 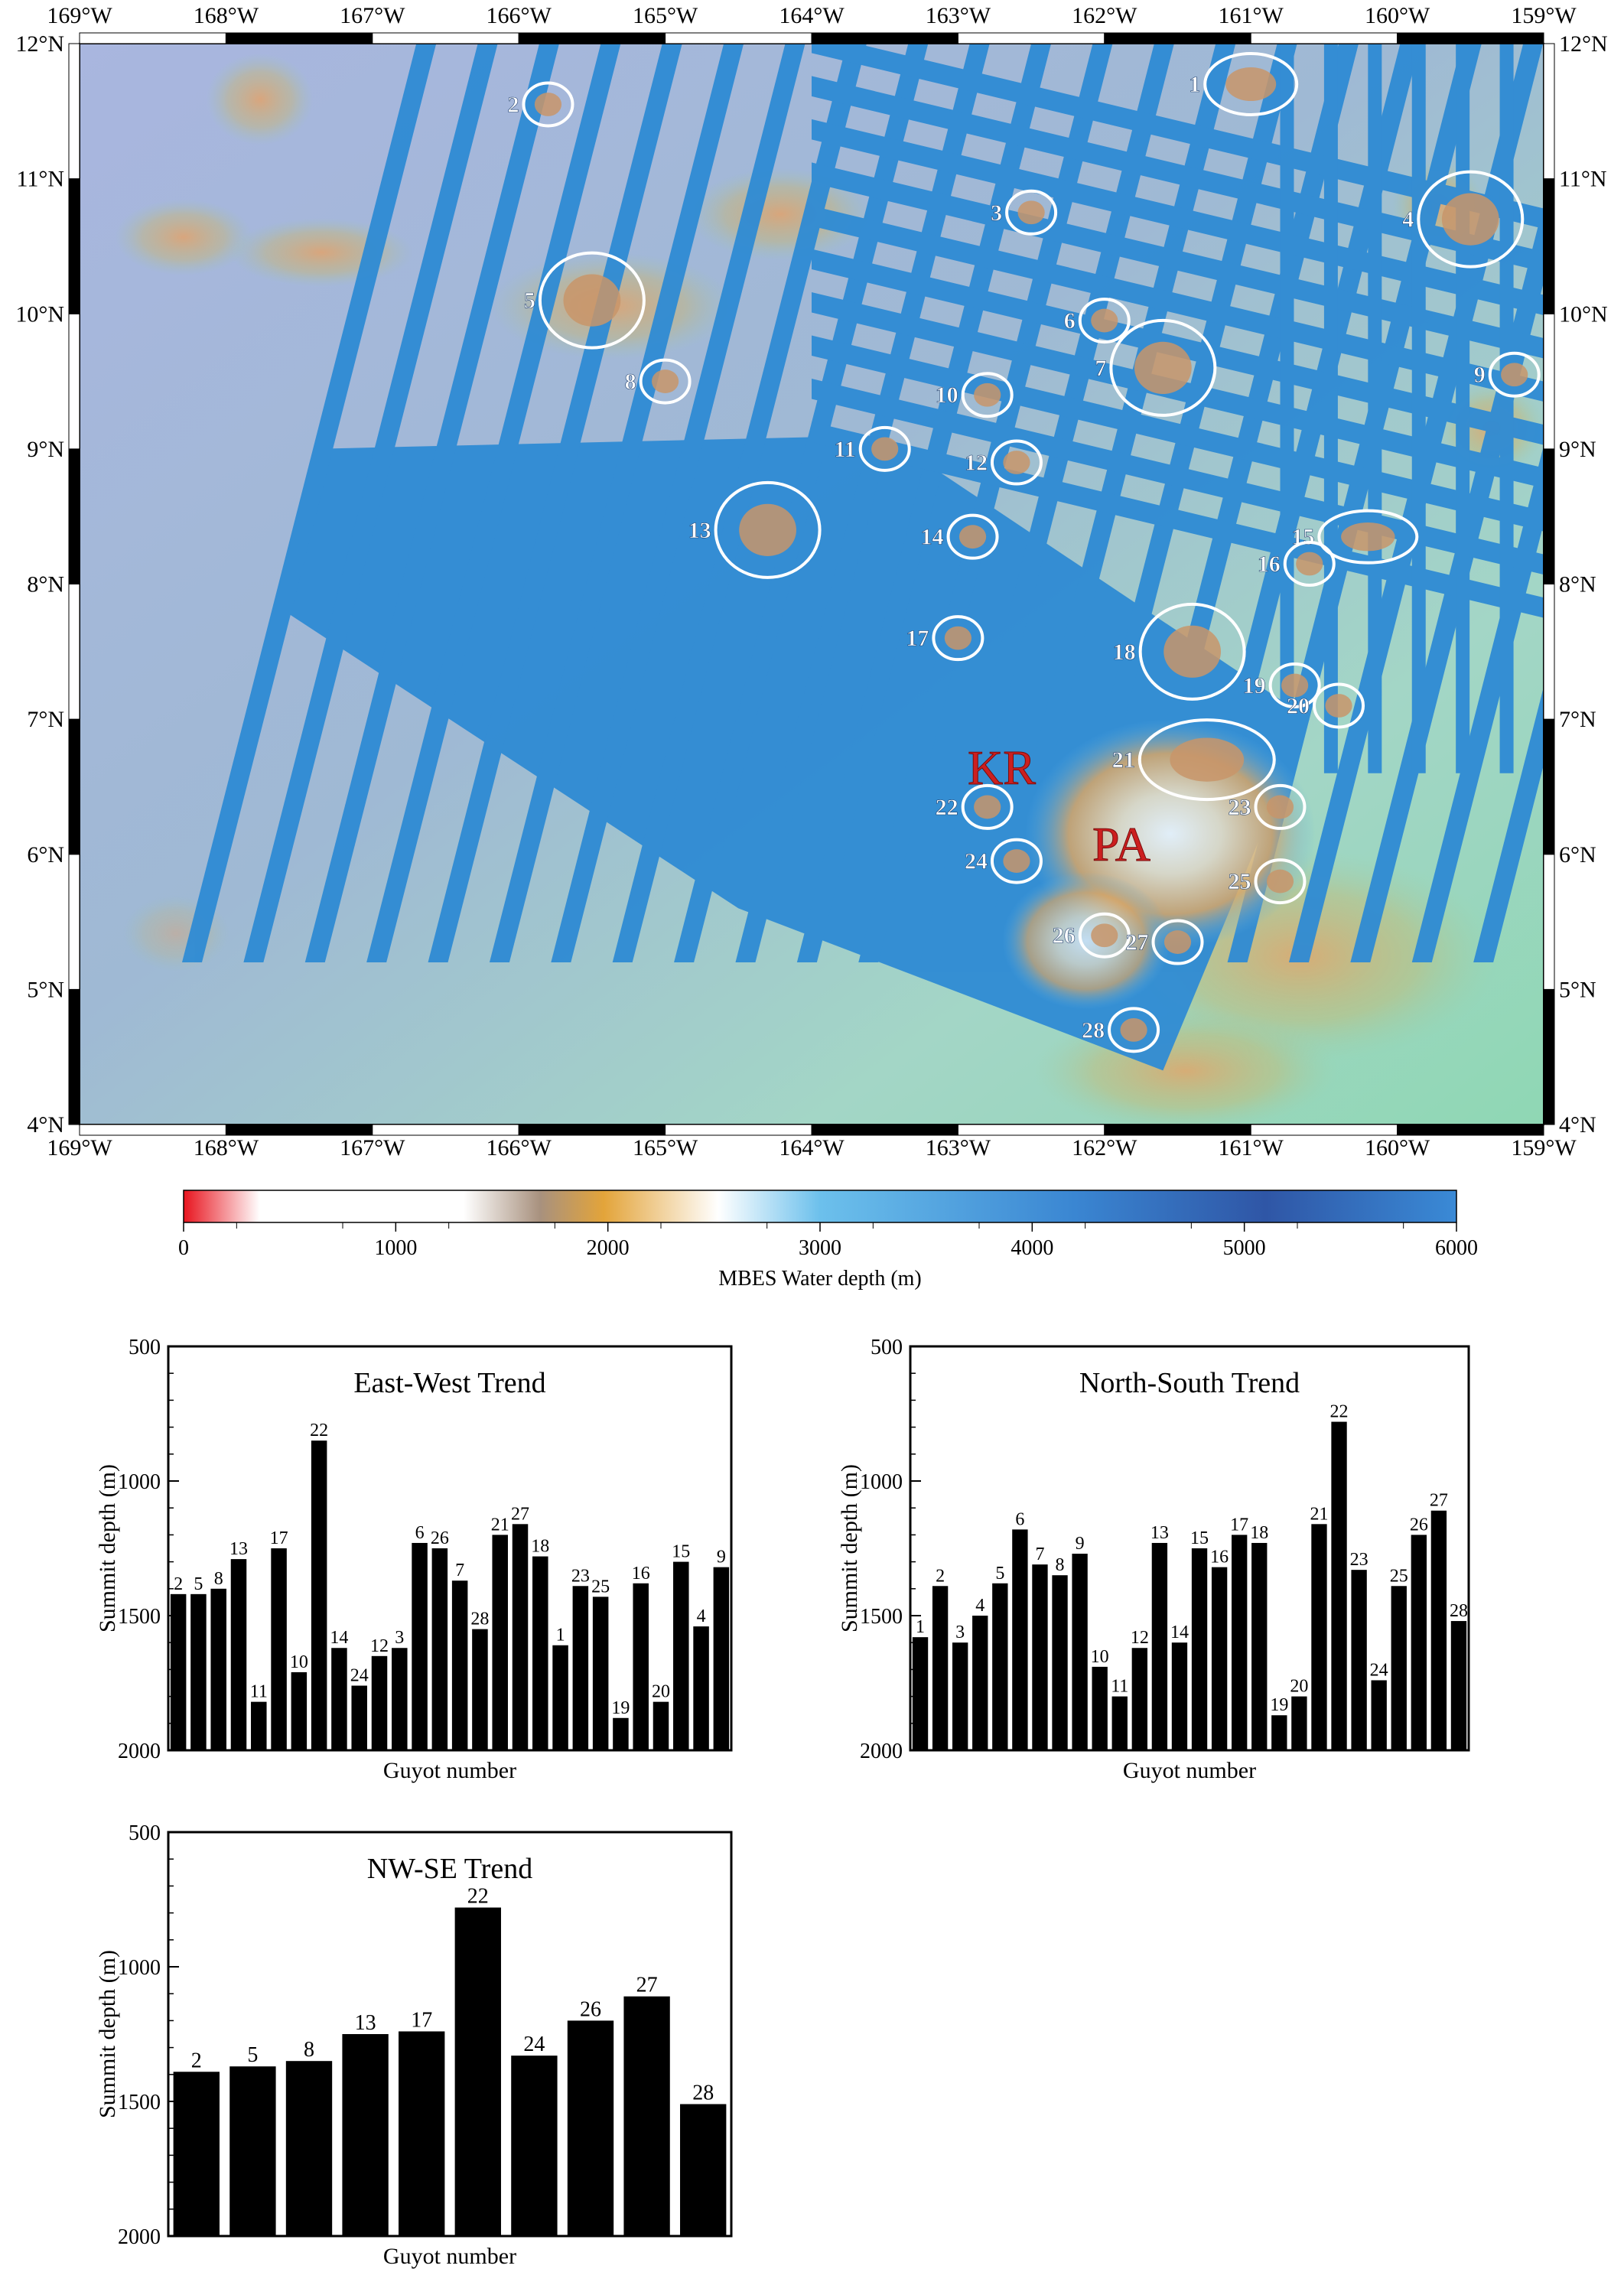 I want to click on lon-tick-label: 167°W, so click(x=372, y=1148).